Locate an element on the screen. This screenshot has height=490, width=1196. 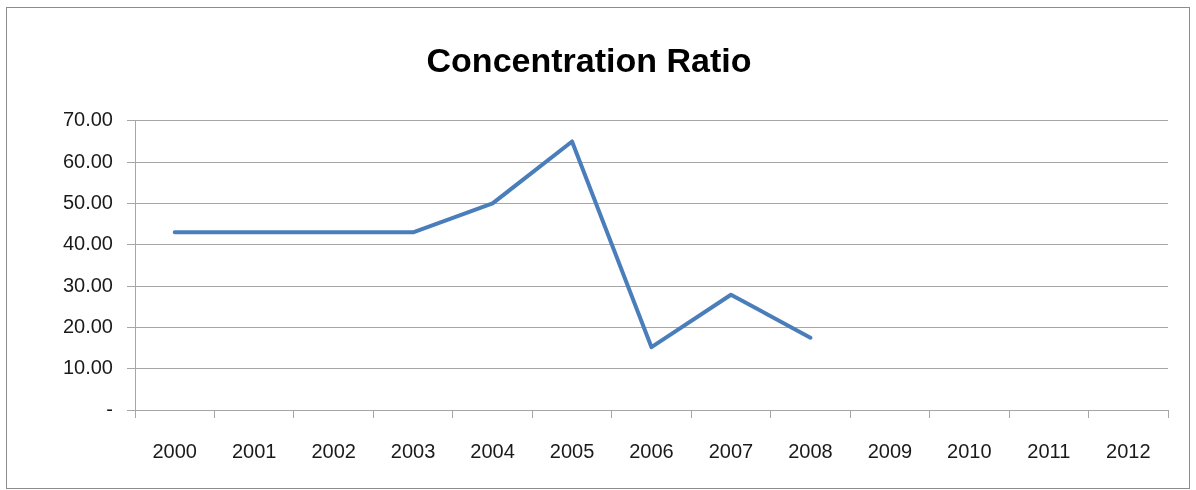
x-tick-label: 2010 is located at coordinates (969, 450).